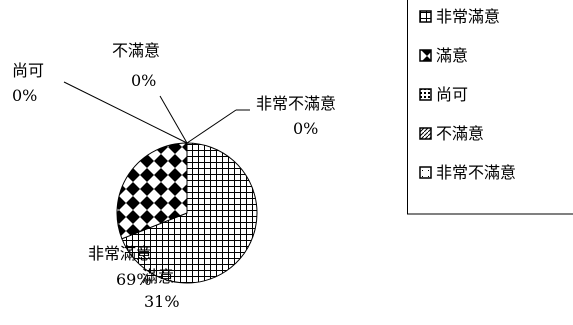  I want to click on leader-lines, so click(157, 112).